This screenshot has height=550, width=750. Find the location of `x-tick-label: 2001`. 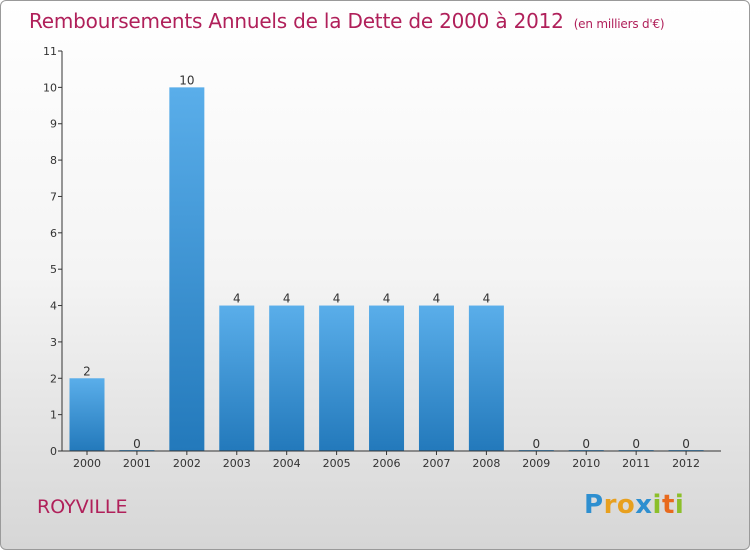

x-tick-label: 2001 is located at coordinates (137, 463).